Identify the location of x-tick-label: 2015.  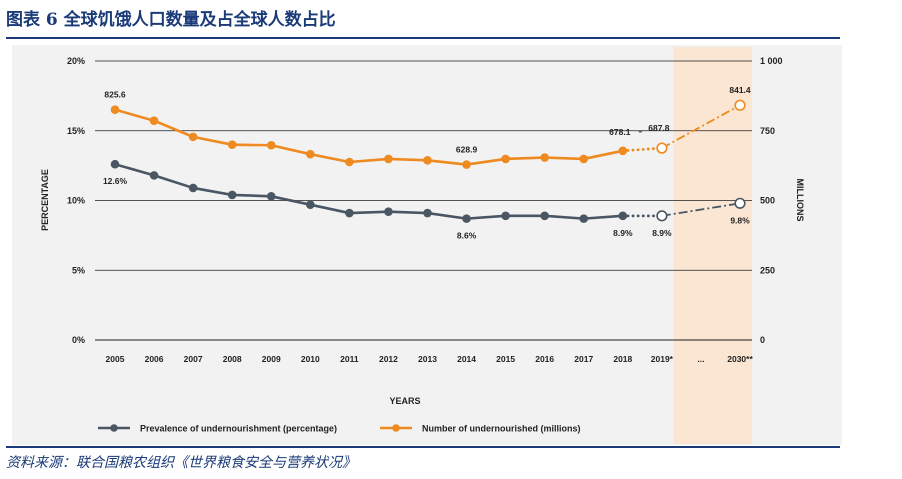
(505, 359).